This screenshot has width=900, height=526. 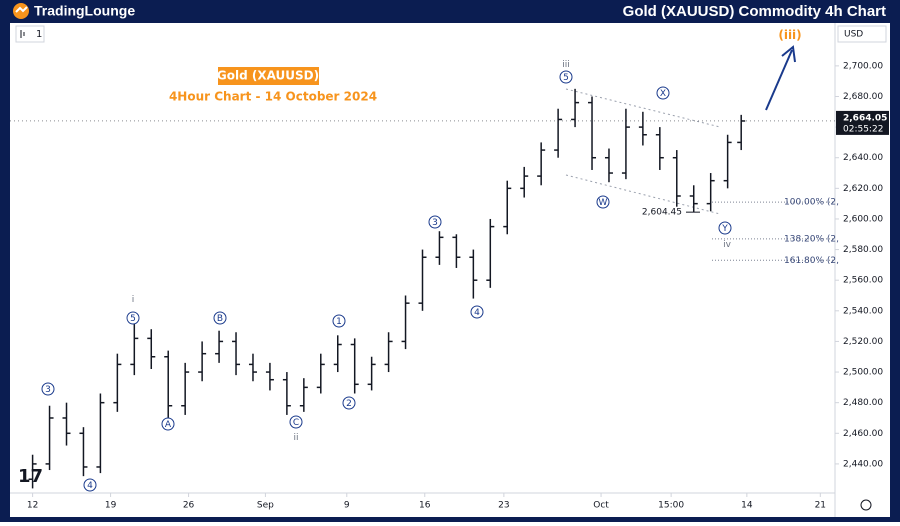 What do you see at coordinates (30, 34) in the screenshot?
I see `interval-box` at bounding box center [30, 34].